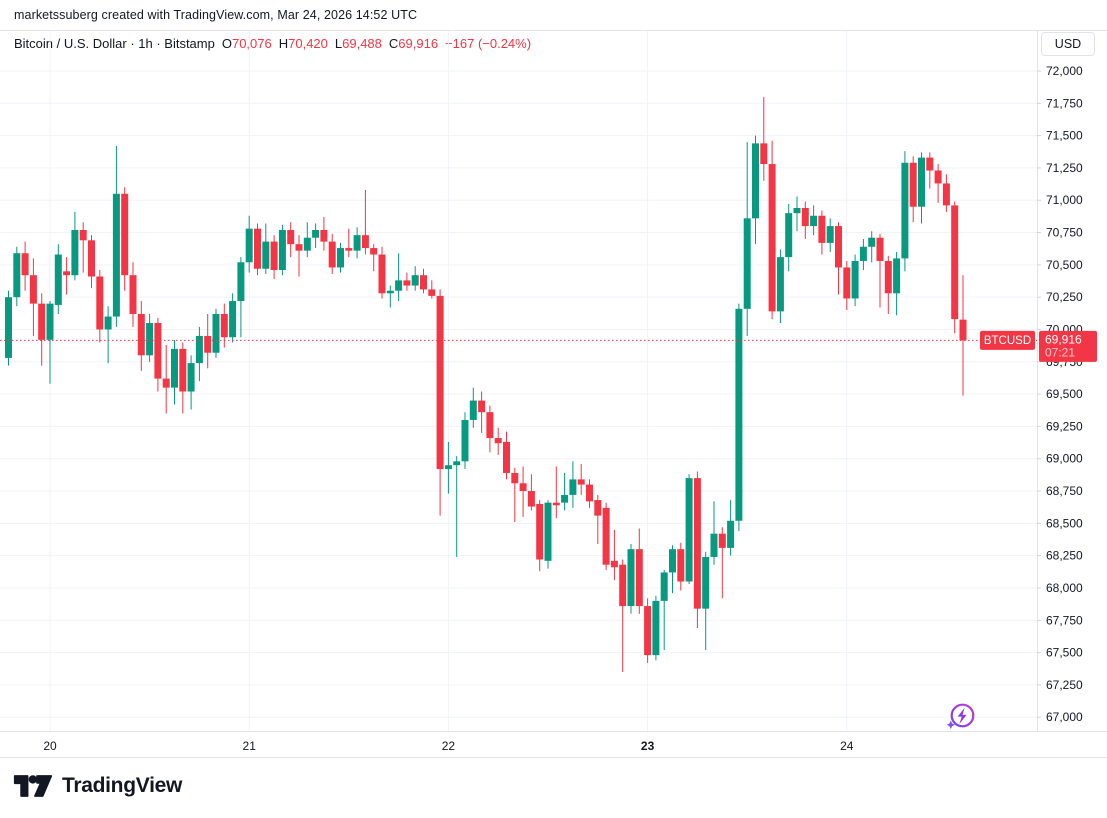 The height and width of the screenshot is (818, 1107). Describe the element at coordinates (114, 43) in the screenshot. I see `symbol-title: Bitcoin / U.S. Dollar · 1h · Bitstamp` at that location.